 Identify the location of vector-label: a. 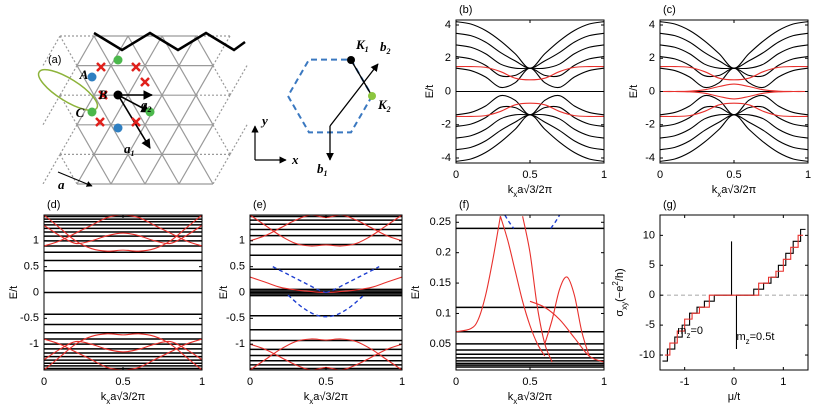
(61, 184).